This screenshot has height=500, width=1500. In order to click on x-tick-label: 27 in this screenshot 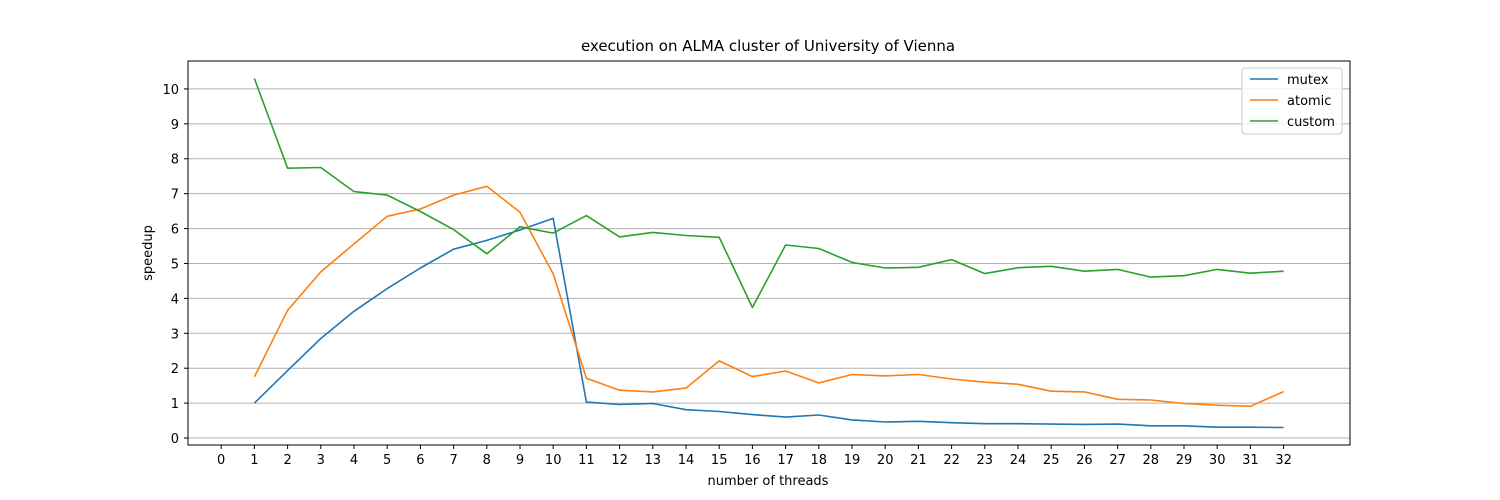, I will do `click(1117, 460)`.